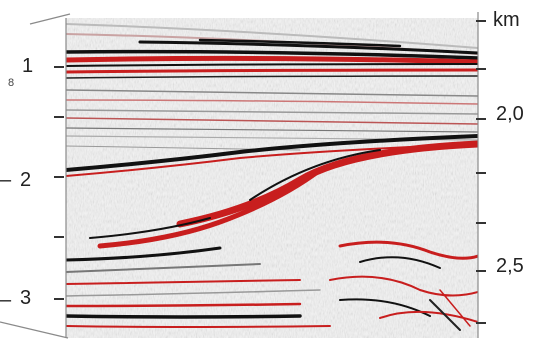 The image size is (544, 345). Describe the element at coordinates (28, 66) in the screenshot. I see `left-axis-label-1: 1` at that location.